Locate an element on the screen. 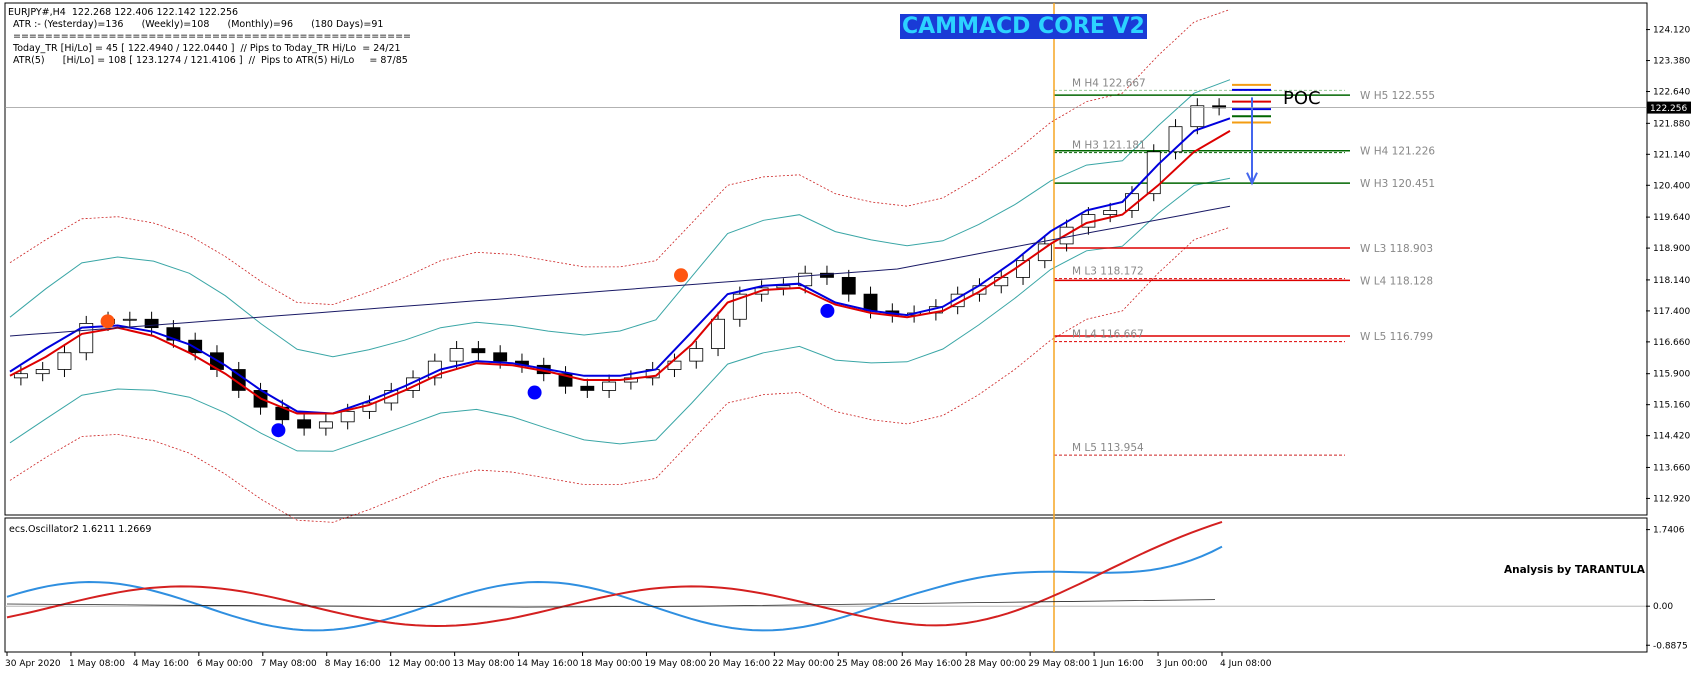 The width and height of the screenshot is (1697, 674). time-tick-label: 29 May 08:00 is located at coordinates (1059, 664).